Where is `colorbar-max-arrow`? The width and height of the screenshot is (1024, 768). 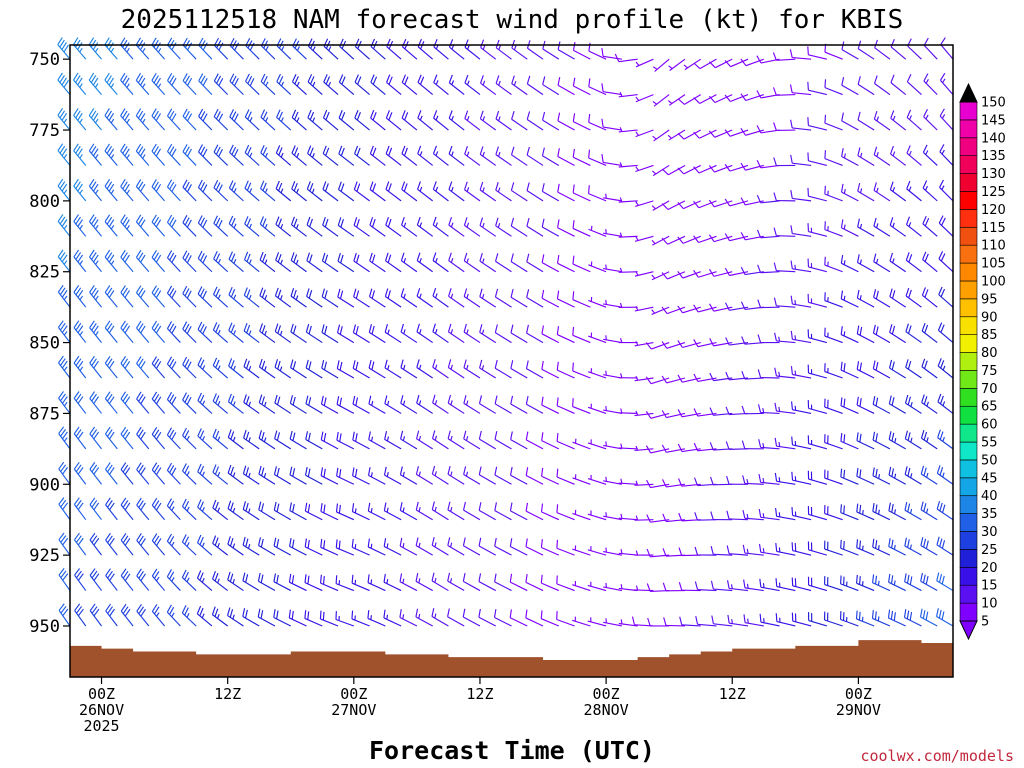 colorbar-max-arrow is located at coordinates (968, 92).